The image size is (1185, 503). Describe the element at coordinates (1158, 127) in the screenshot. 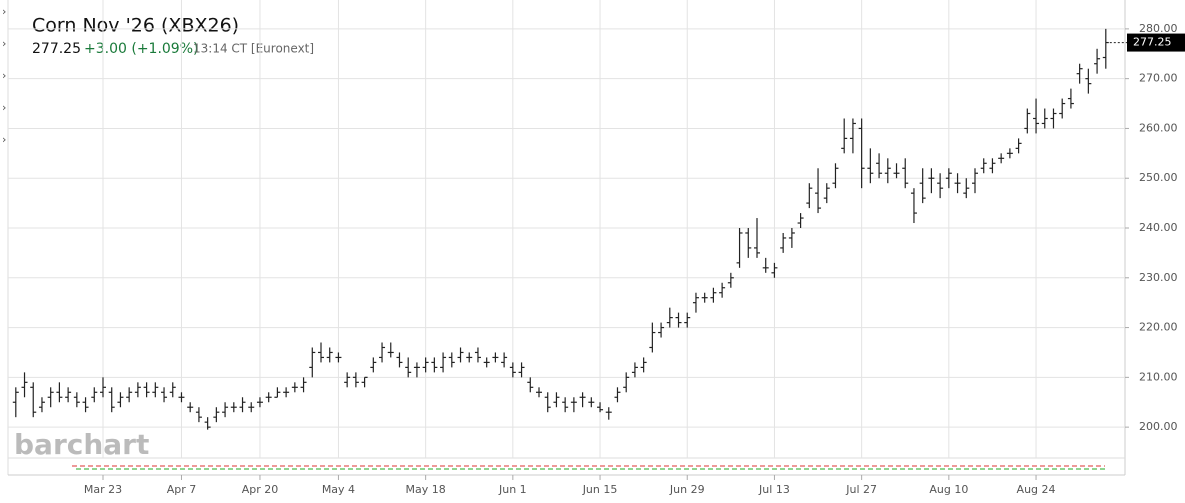

I see `y-tick-label: 260.00` at that location.